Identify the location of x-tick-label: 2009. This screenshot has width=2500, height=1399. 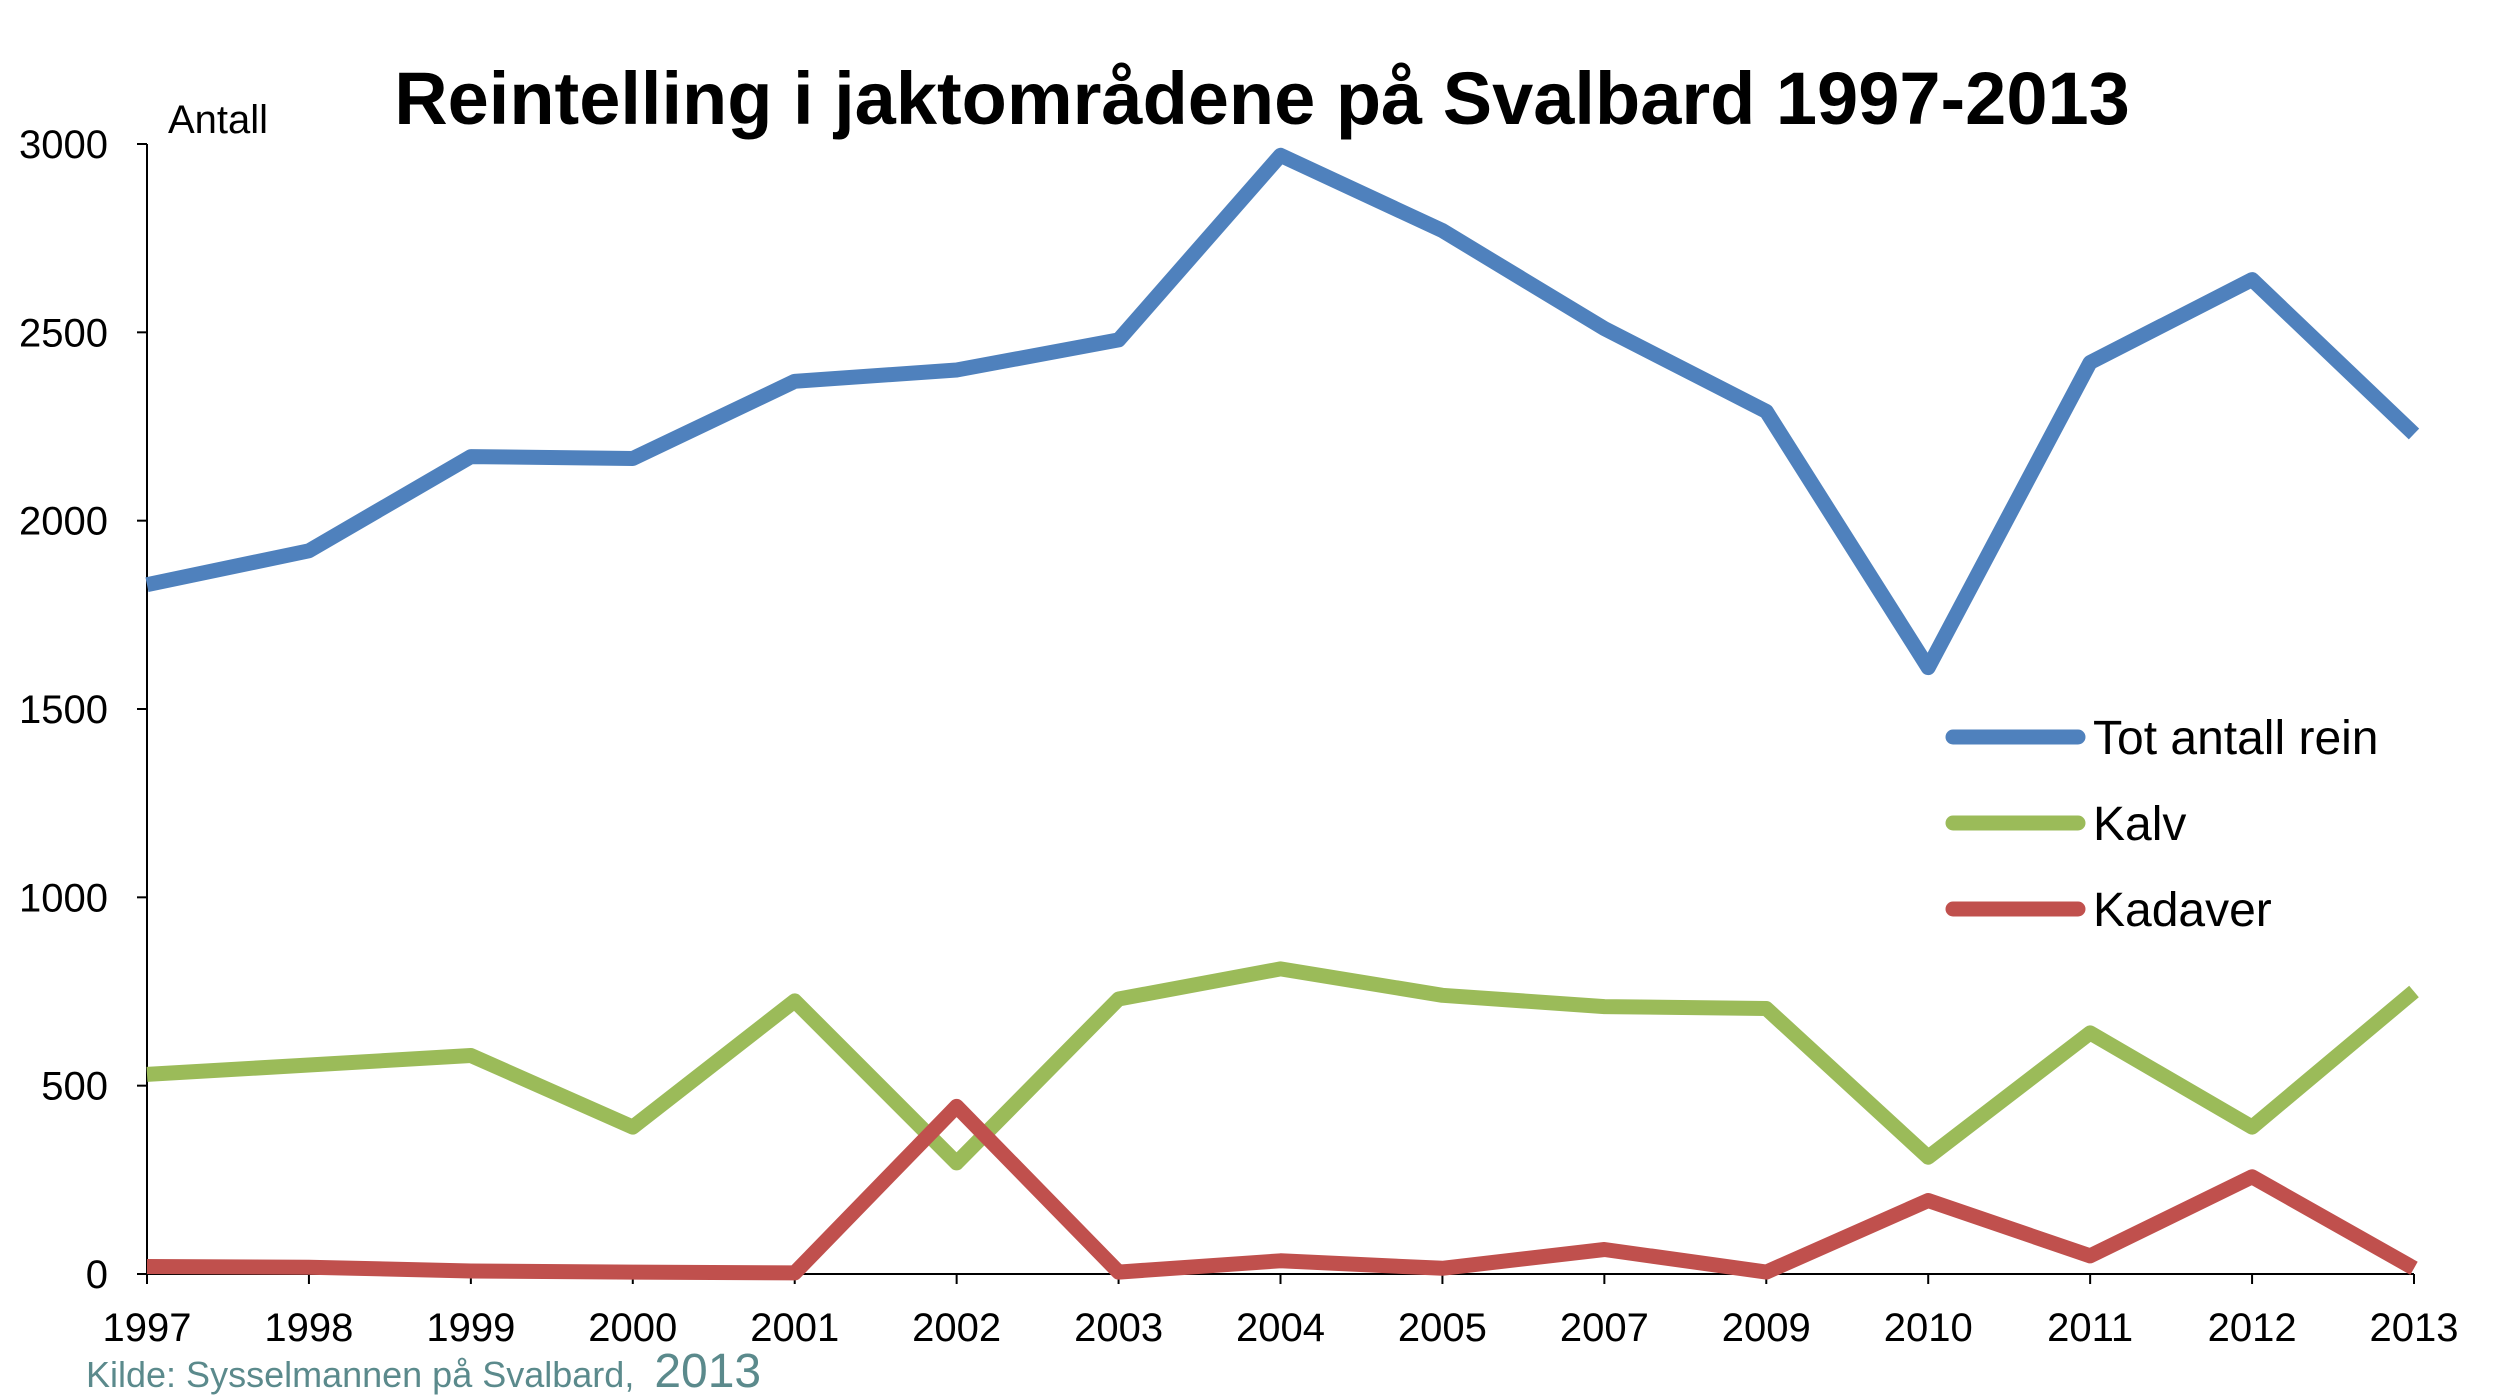
(1766, 1328).